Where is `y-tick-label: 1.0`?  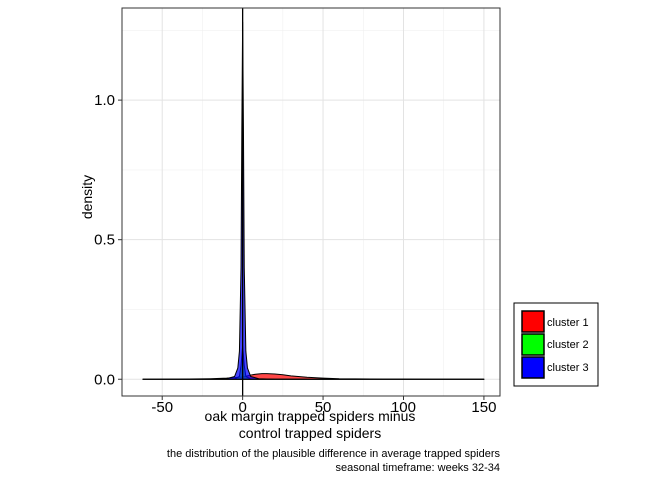
y-tick-label: 1.0 is located at coordinates (104, 100).